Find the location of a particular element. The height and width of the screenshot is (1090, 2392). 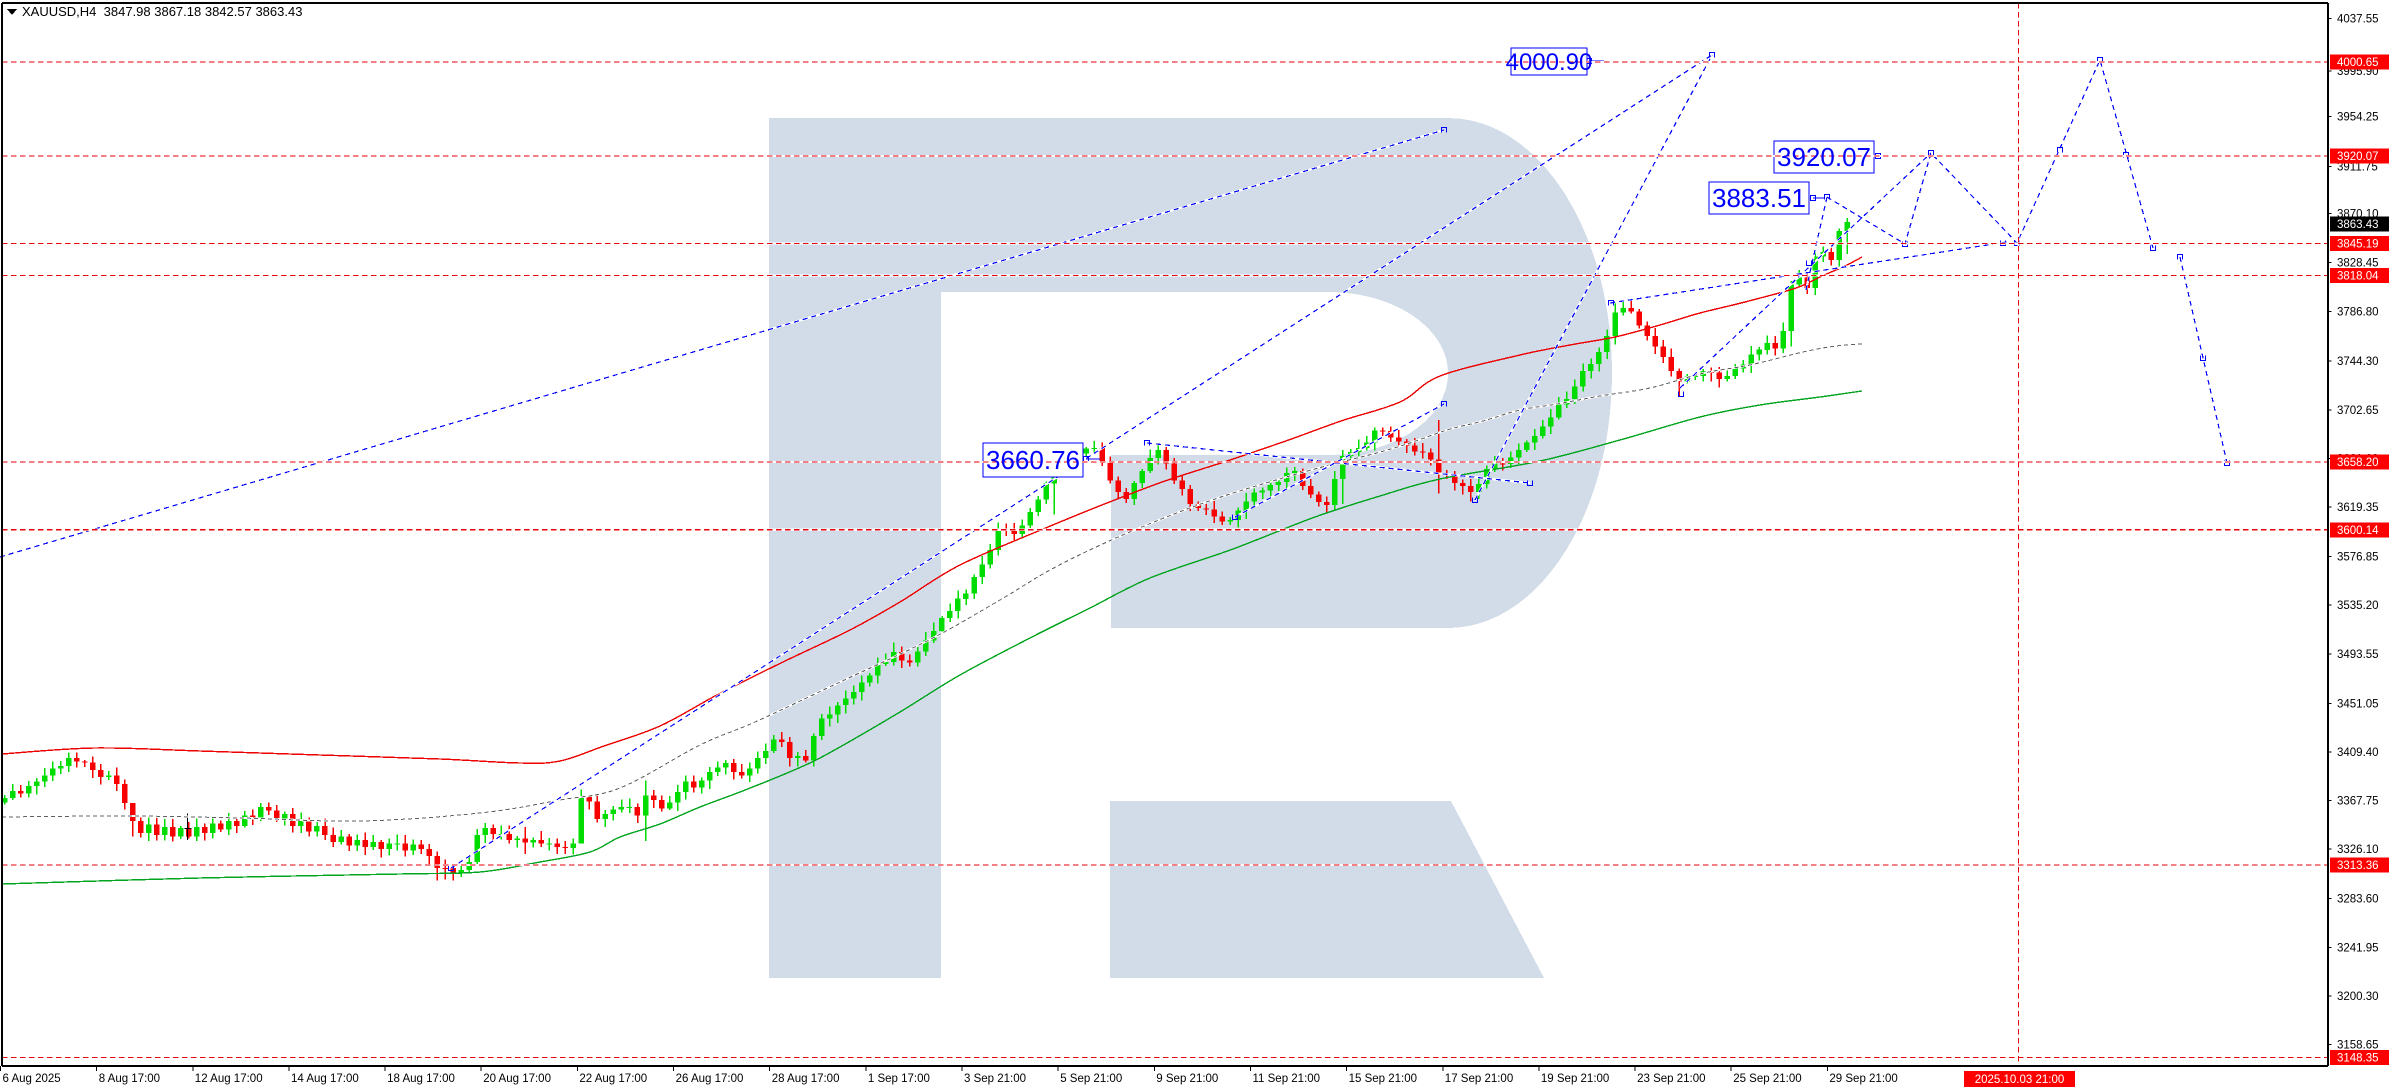

svg-text: 3326.10 is located at coordinates (2358, 850).